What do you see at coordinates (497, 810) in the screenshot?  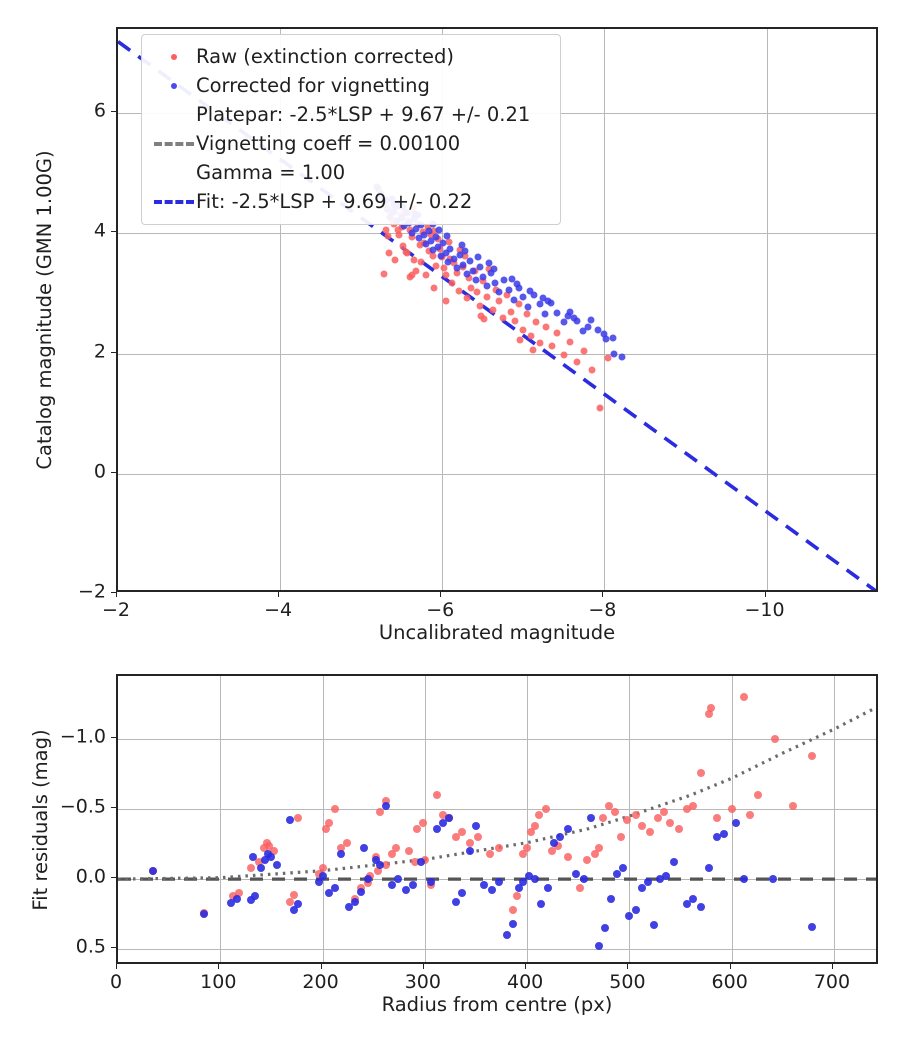 I see `gridline-horizontal` at bounding box center [497, 810].